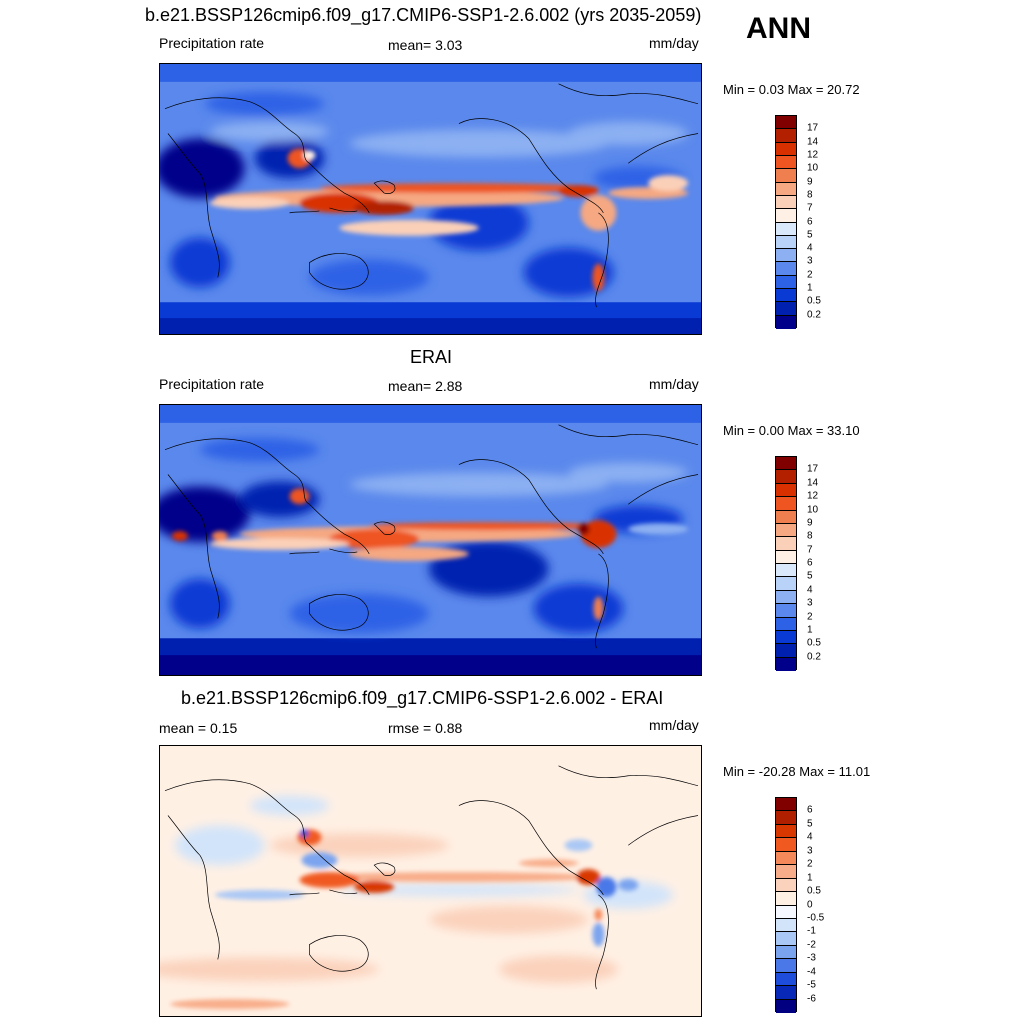 The width and height of the screenshot is (1024, 1024). Describe the element at coordinates (811, 958) in the screenshot. I see `colorbar-tick-label: -3` at that location.